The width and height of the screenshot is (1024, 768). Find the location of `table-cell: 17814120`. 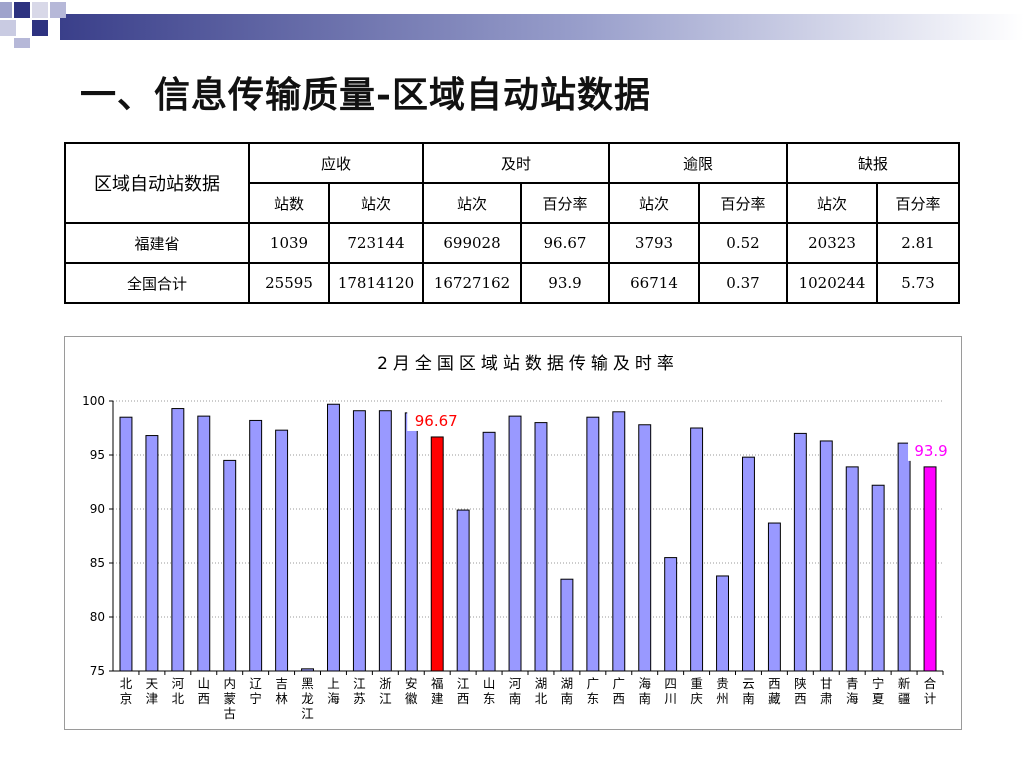

table-cell: 17814120 is located at coordinates (376, 283).